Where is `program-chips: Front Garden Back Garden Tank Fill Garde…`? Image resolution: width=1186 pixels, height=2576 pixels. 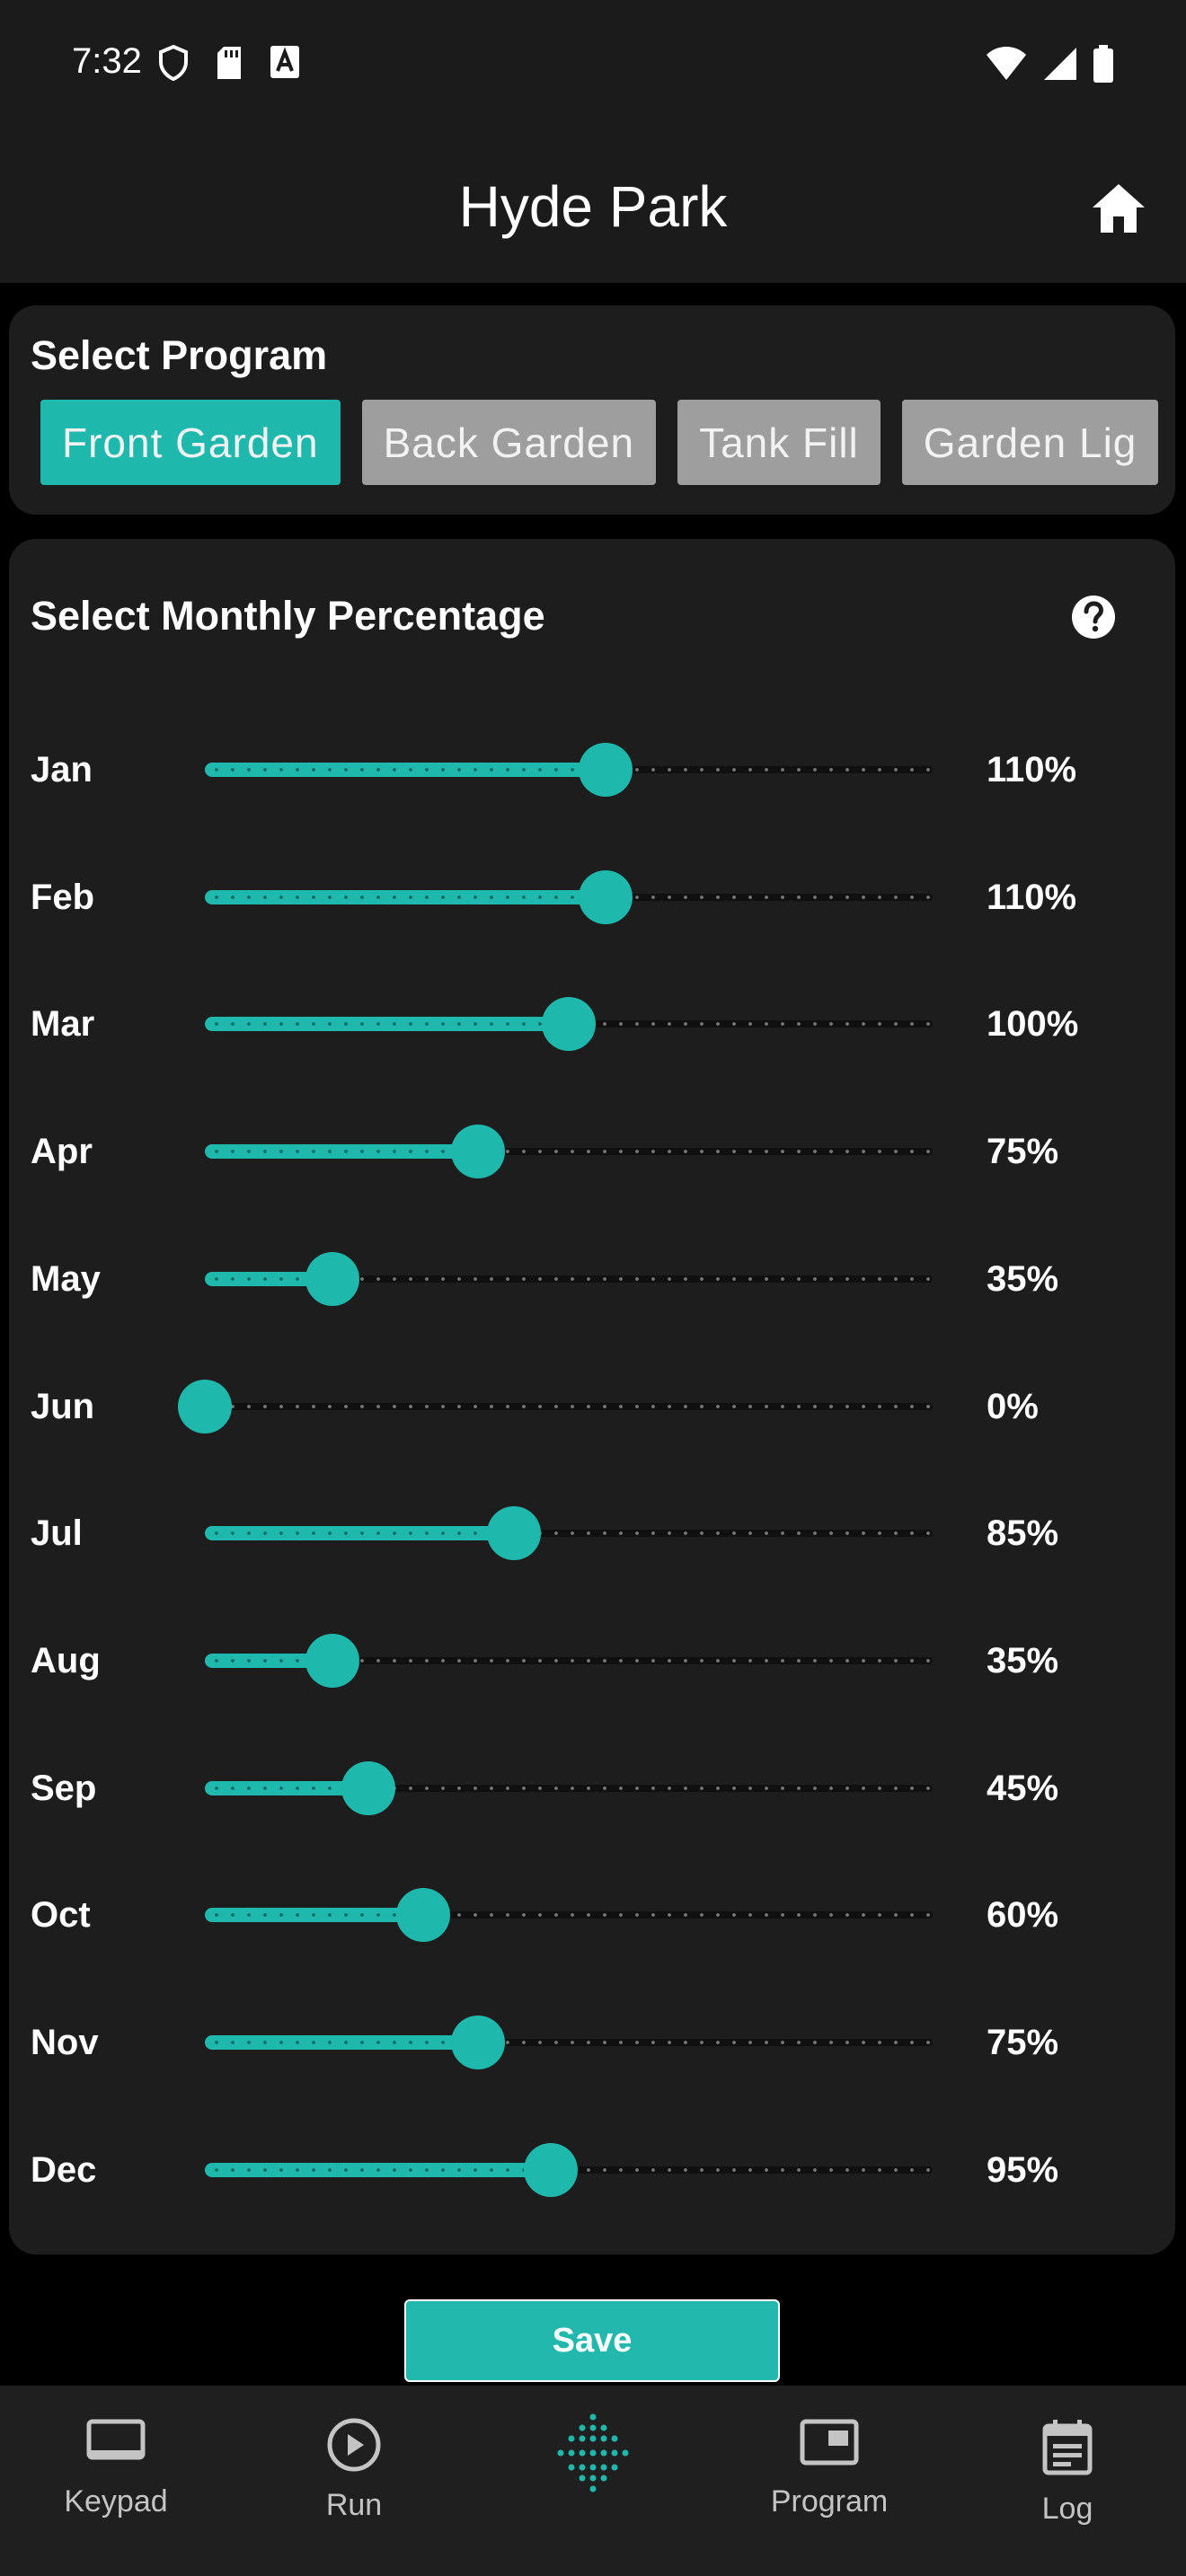
program-chips: Front Garden Back Garden Tank Fill Garde… is located at coordinates (599, 442).